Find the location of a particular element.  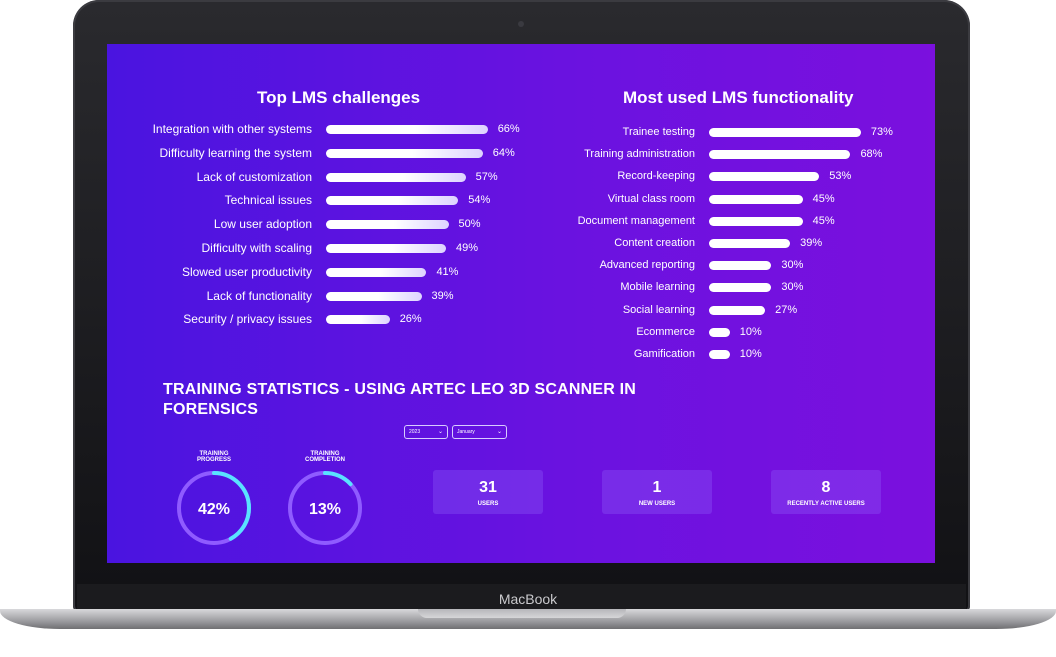

ring-value: 42% is located at coordinates (214, 509).